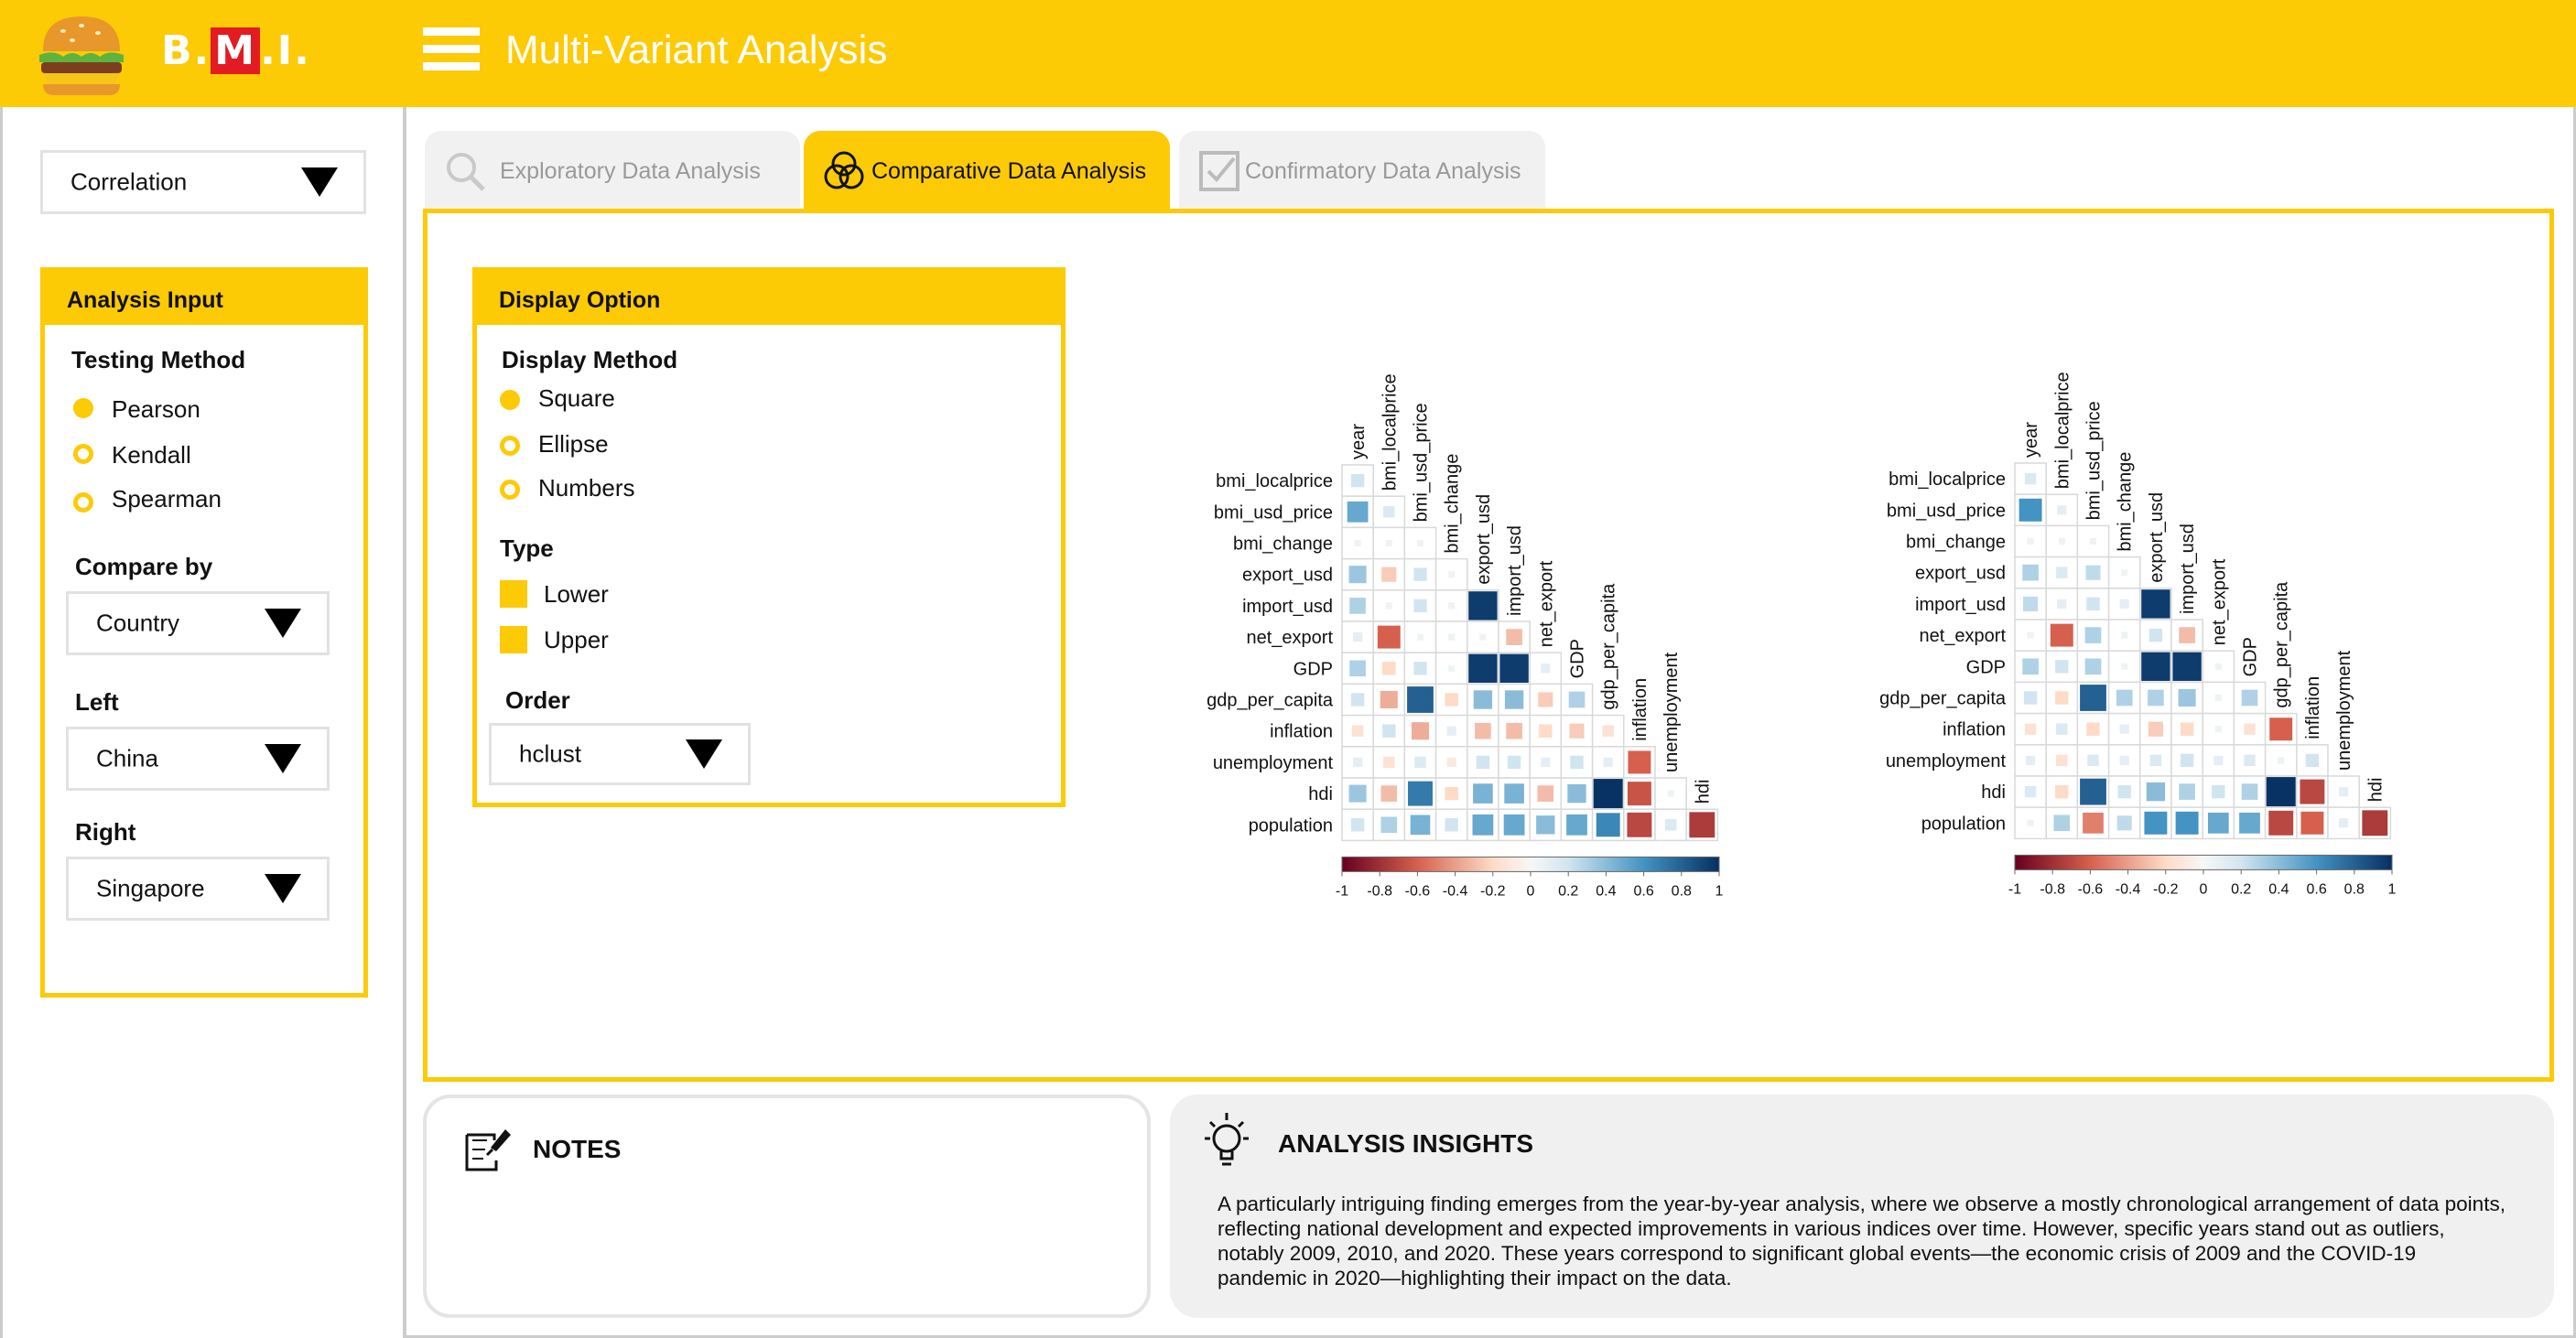 This screenshot has height=1338, width=2576. What do you see at coordinates (1960, 574) in the screenshot?
I see `corr-row-label: export_usd` at bounding box center [1960, 574].